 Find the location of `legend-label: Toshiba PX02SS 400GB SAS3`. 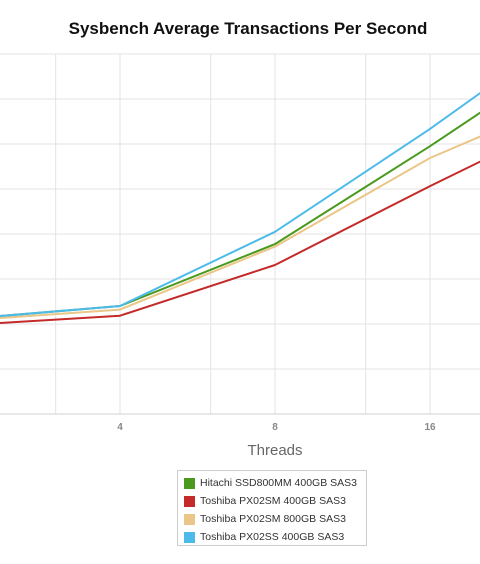

legend-label: Toshiba PX02SS 400GB SAS3 is located at coordinates (272, 537).